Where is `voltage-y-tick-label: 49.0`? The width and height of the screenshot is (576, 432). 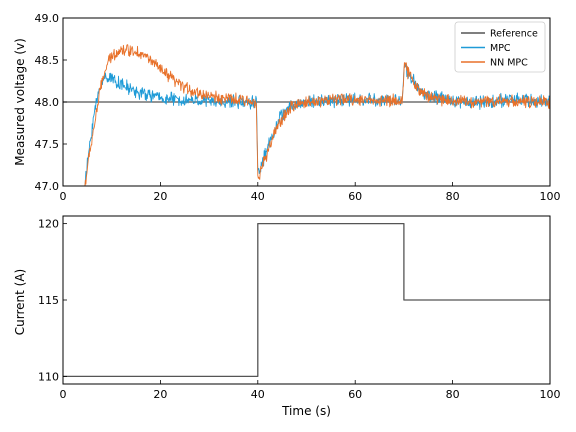 voltage-y-tick-label: 49.0 is located at coordinates (47, 18).